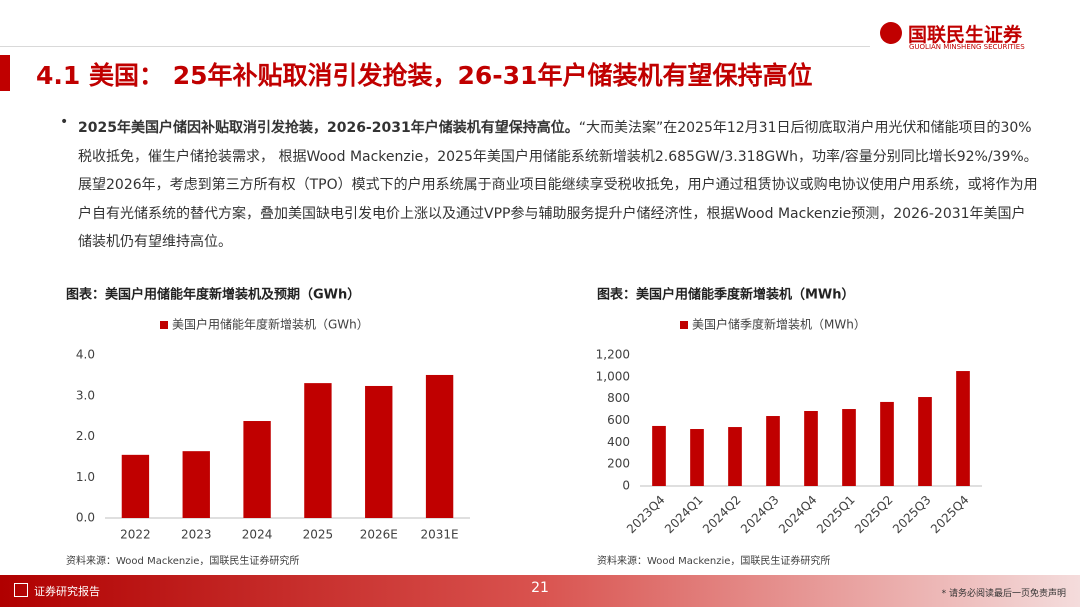 The width and height of the screenshot is (1080, 607). I want to click on slide-title: 4.1 美国： 25年补贴取消引发抢装，26-31年户储装机有望保持高位, so click(424, 75).